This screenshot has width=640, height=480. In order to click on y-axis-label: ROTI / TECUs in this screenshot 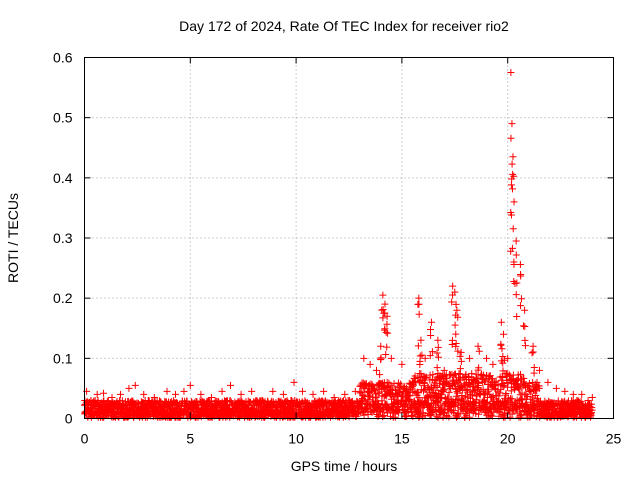, I will do `click(13, 238)`.